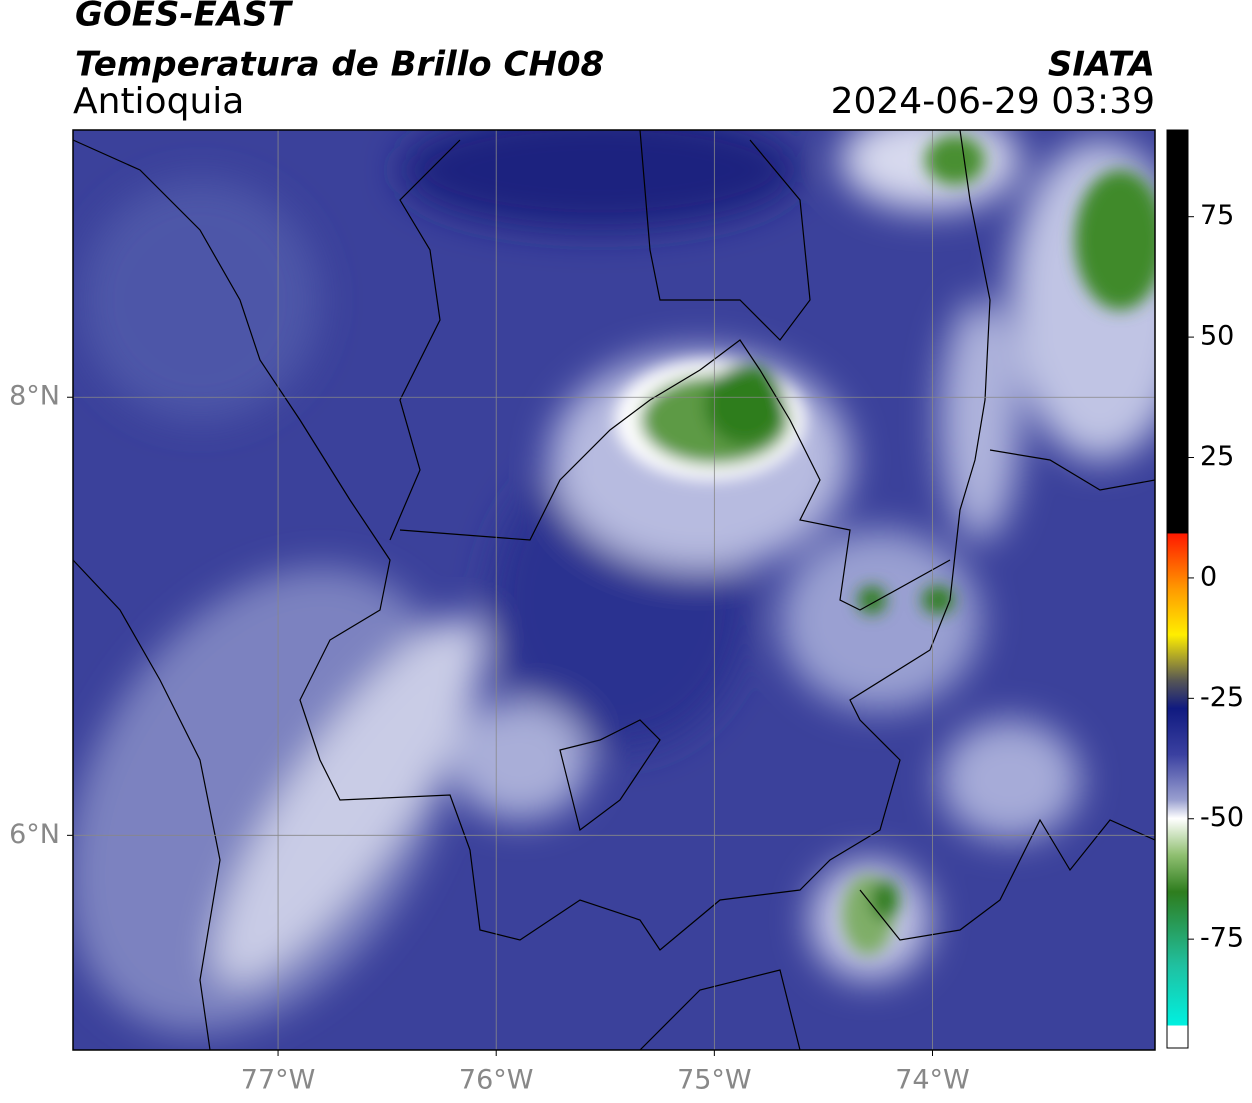 The width and height of the screenshot is (1252, 1103). Describe the element at coordinates (1101, 65) in the screenshot. I see `source: SIATA` at that location.